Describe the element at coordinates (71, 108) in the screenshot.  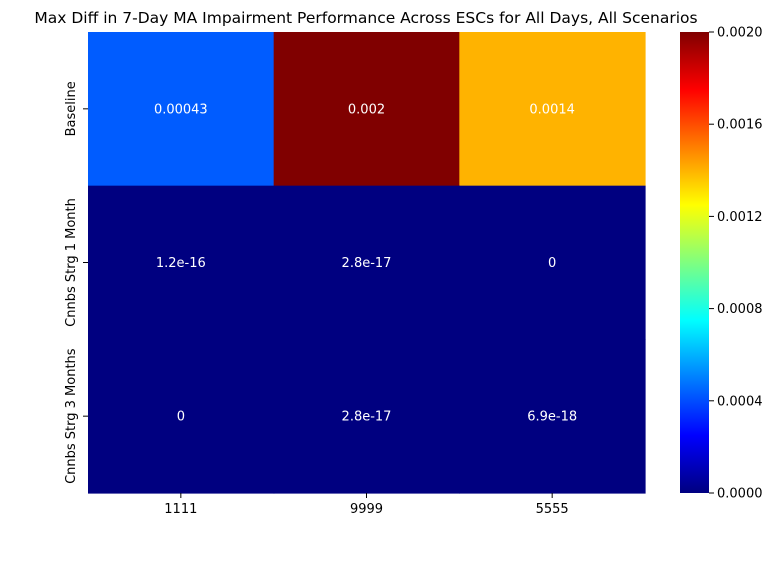
I see `y-tick-label: Baseline` at that location.